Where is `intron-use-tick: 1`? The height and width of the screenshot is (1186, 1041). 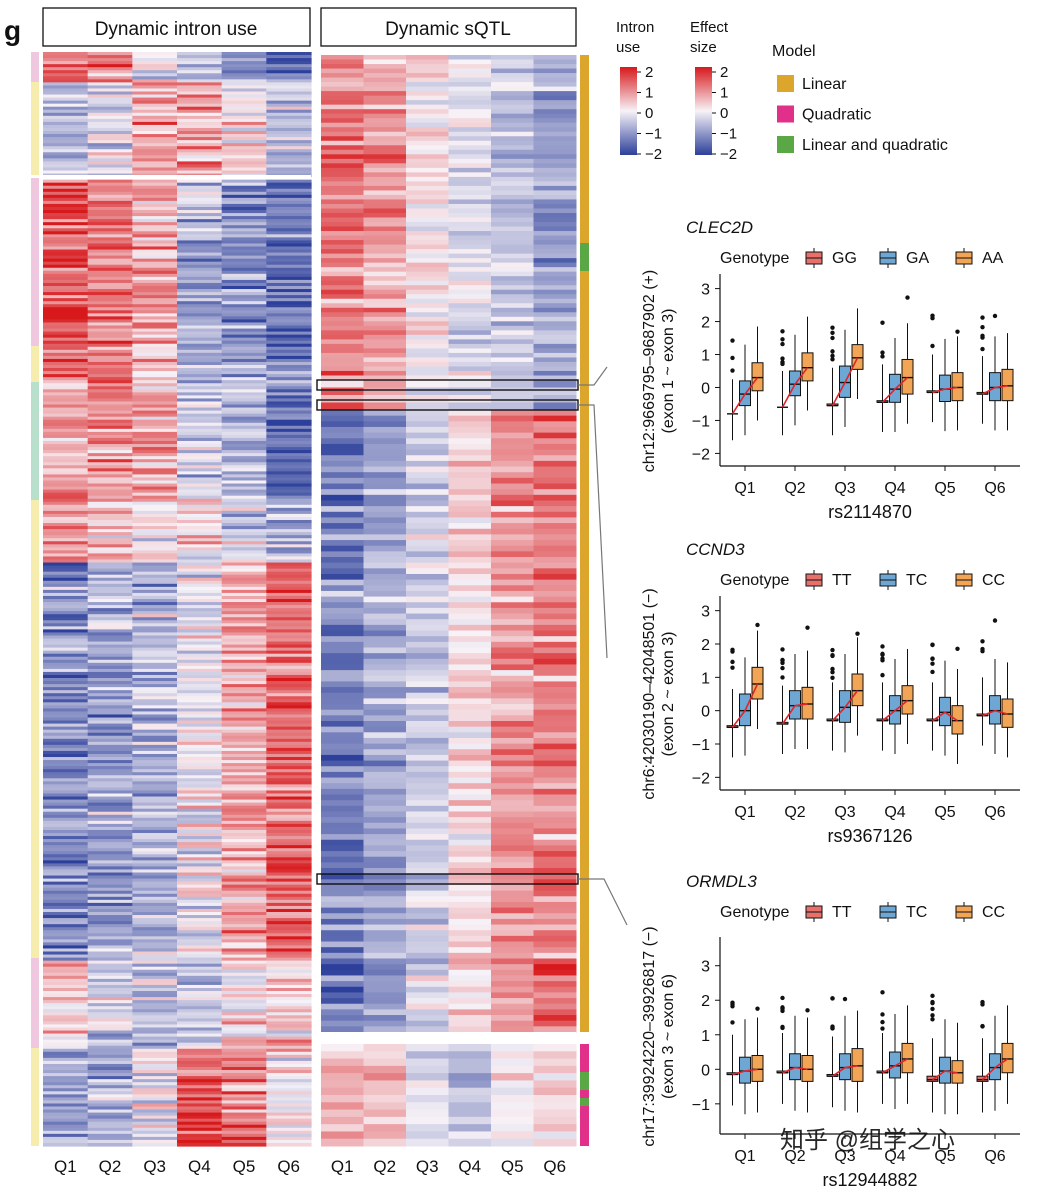 intron-use-tick: 1 is located at coordinates (649, 93).